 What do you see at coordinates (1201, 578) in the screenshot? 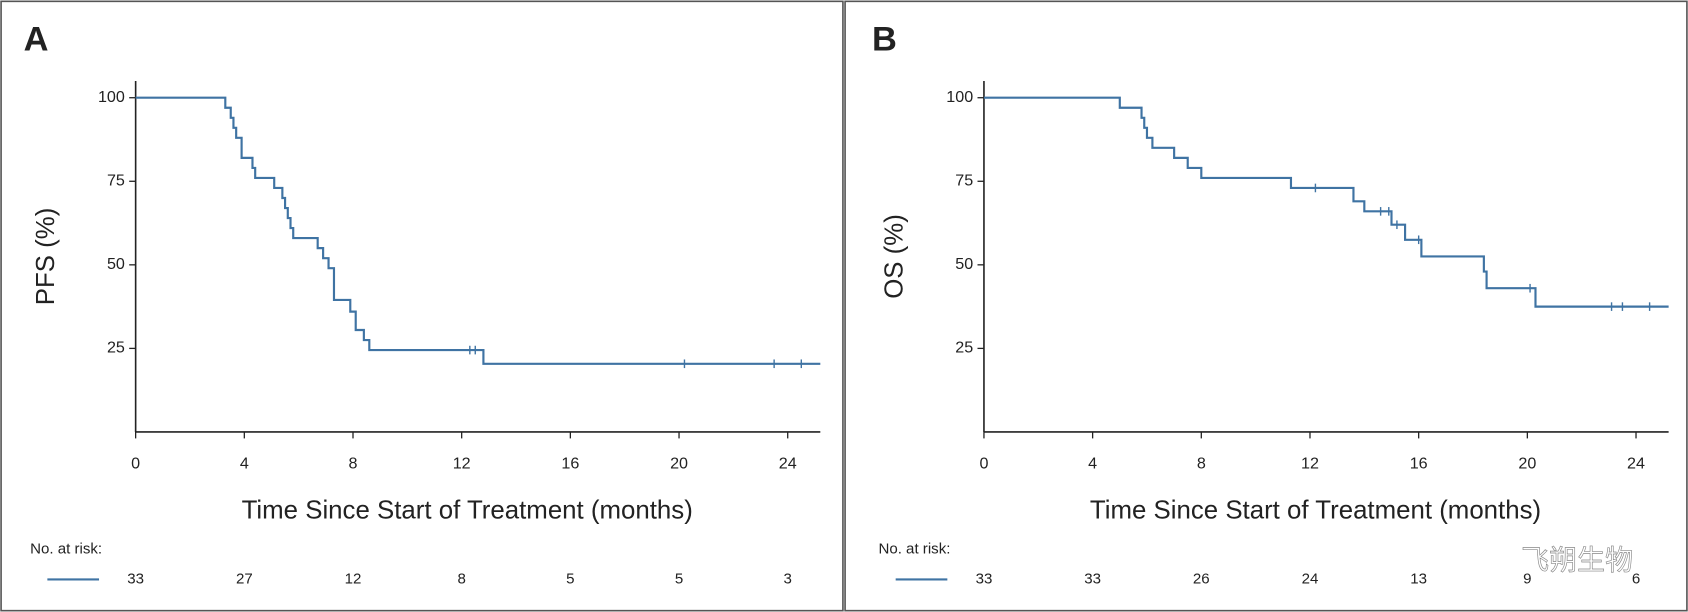
I see `at-risk-count: 26` at bounding box center [1201, 578].